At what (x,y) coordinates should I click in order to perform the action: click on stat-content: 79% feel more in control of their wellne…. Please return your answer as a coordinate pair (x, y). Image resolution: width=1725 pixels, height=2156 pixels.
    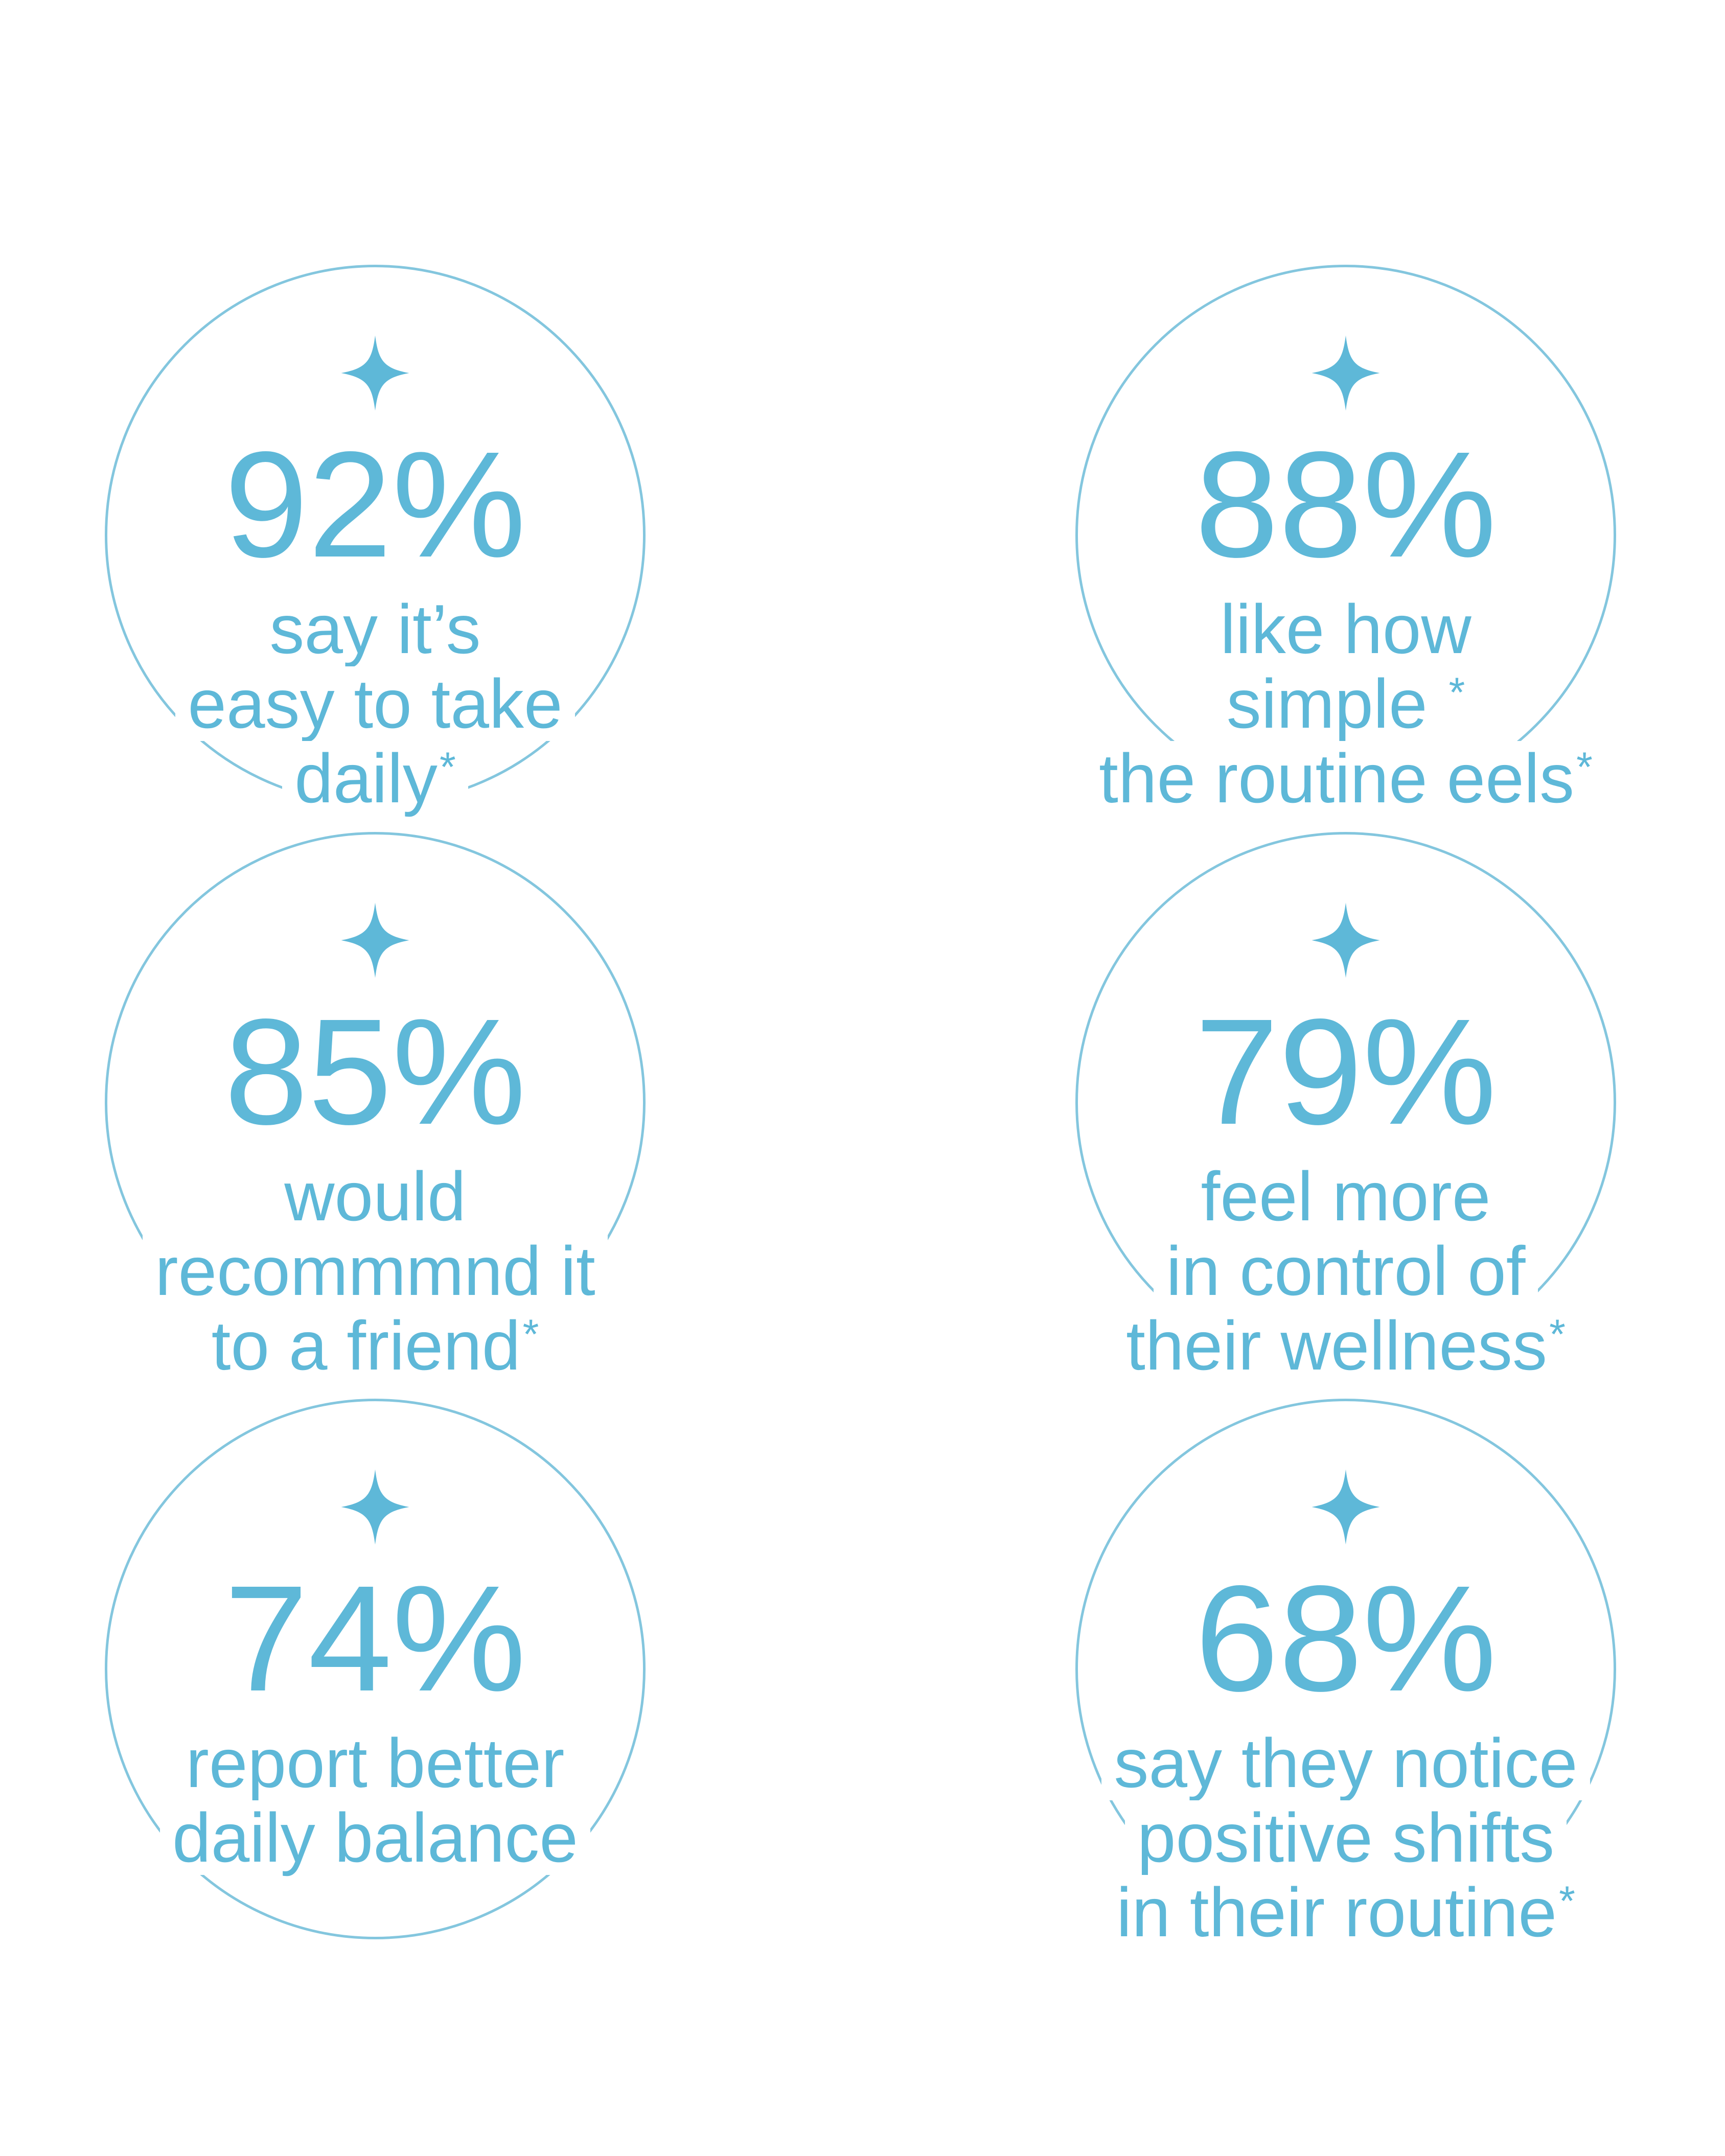
    Looking at the image, I should click on (1345, 1112).